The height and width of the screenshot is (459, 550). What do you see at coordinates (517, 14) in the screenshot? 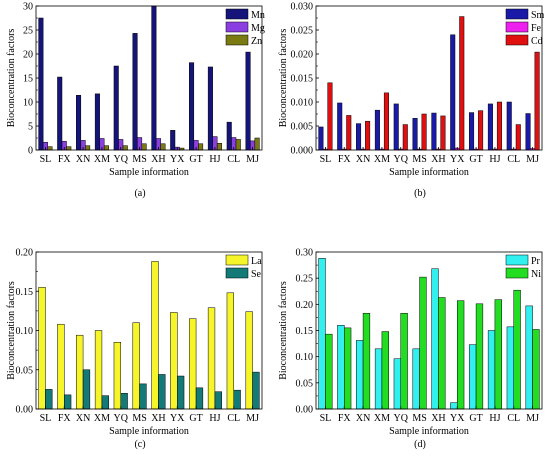
I see `legend-swatch-Sm` at bounding box center [517, 14].